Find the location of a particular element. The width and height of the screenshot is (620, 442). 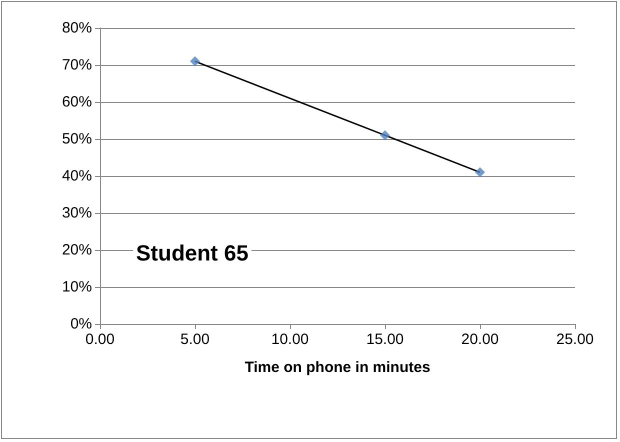

x-tick-label: 25.00 is located at coordinates (575, 339).